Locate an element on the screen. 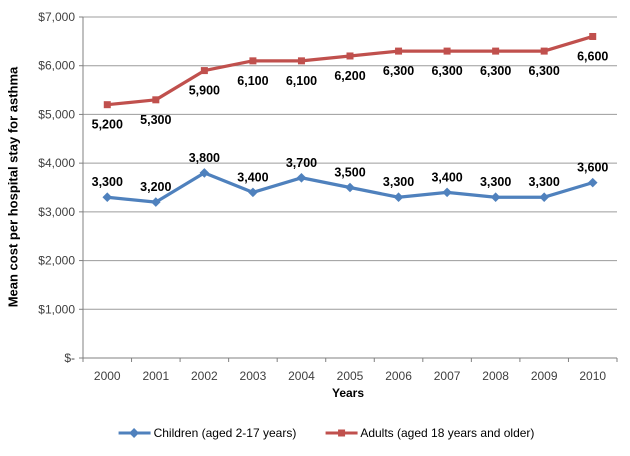 Image resolution: width=630 pixels, height=456 pixels. data-label: 5,900 is located at coordinates (204, 91).